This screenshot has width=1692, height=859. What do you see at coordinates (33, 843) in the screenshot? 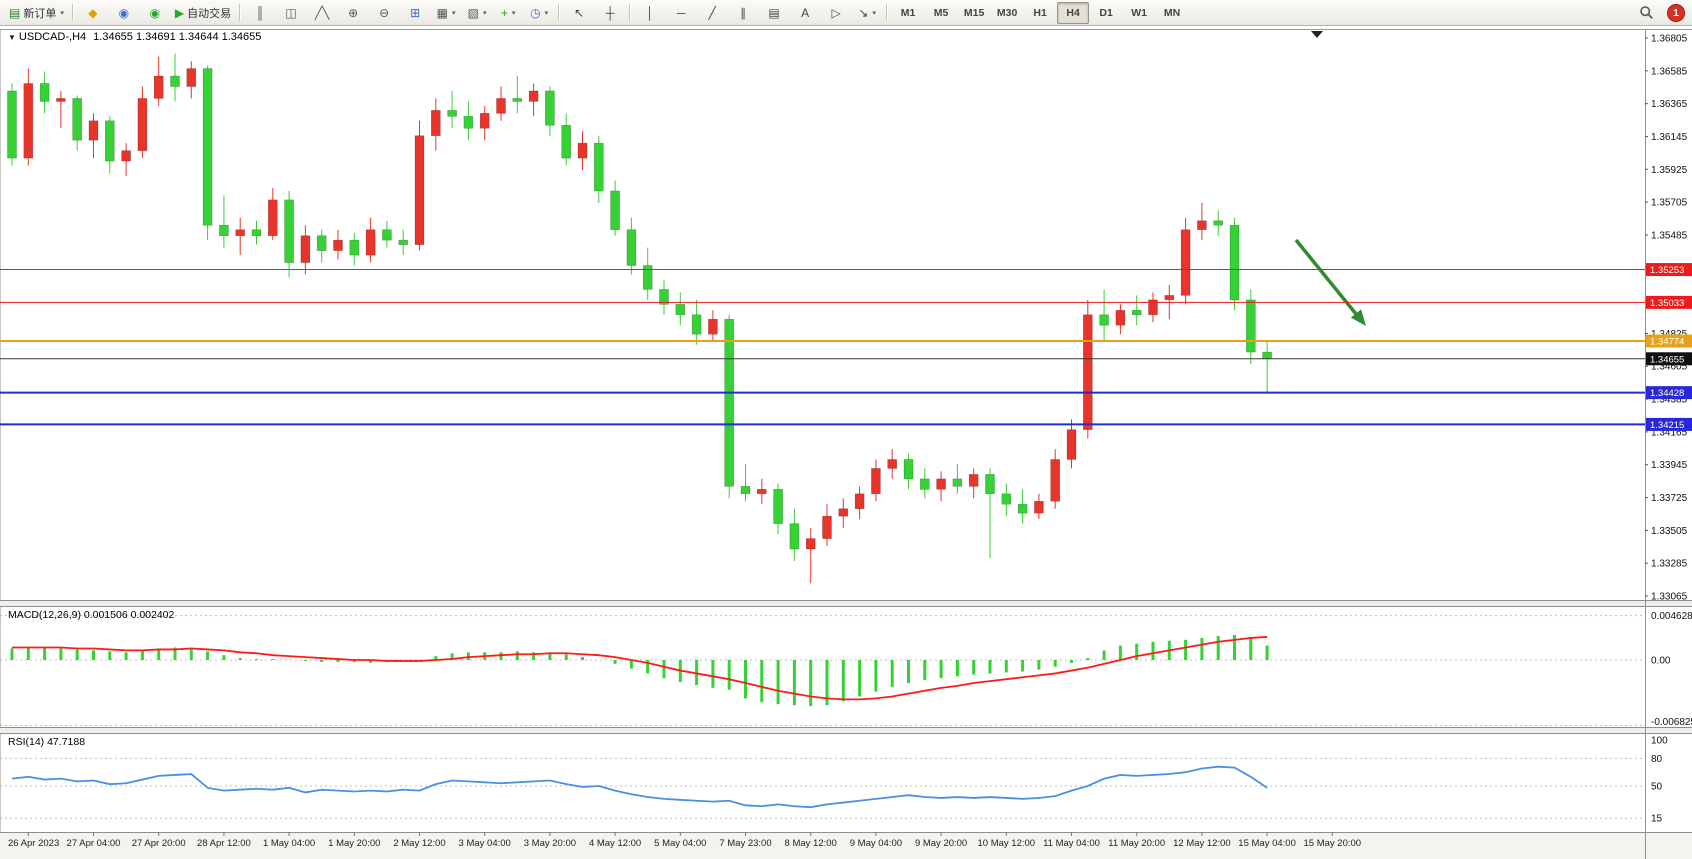
I see `time-axis-label: 26 Apr 2023` at bounding box center [33, 843].